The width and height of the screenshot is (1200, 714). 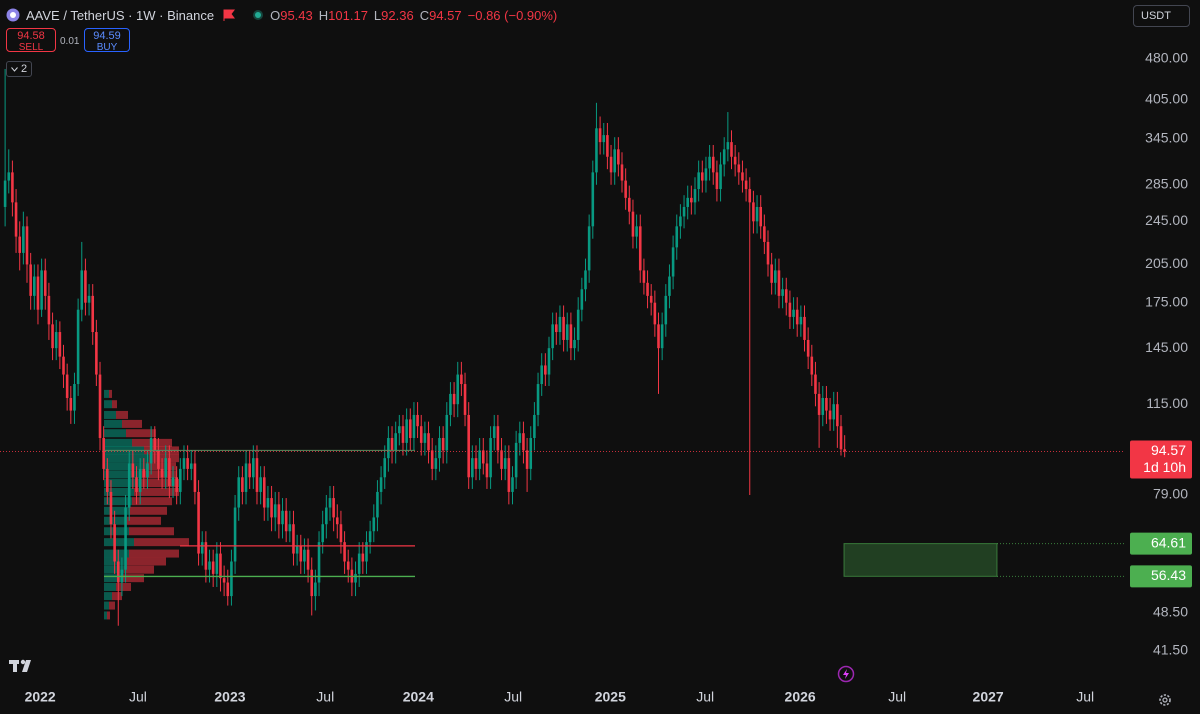 What do you see at coordinates (1166, 220) in the screenshot?
I see `y-tick-label: 245.00` at bounding box center [1166, 220].